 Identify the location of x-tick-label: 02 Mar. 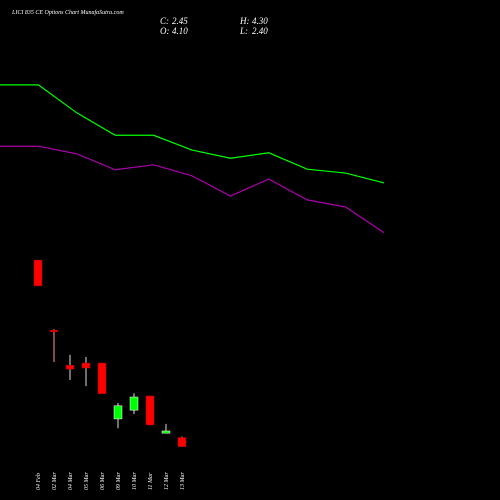
(55, 481).